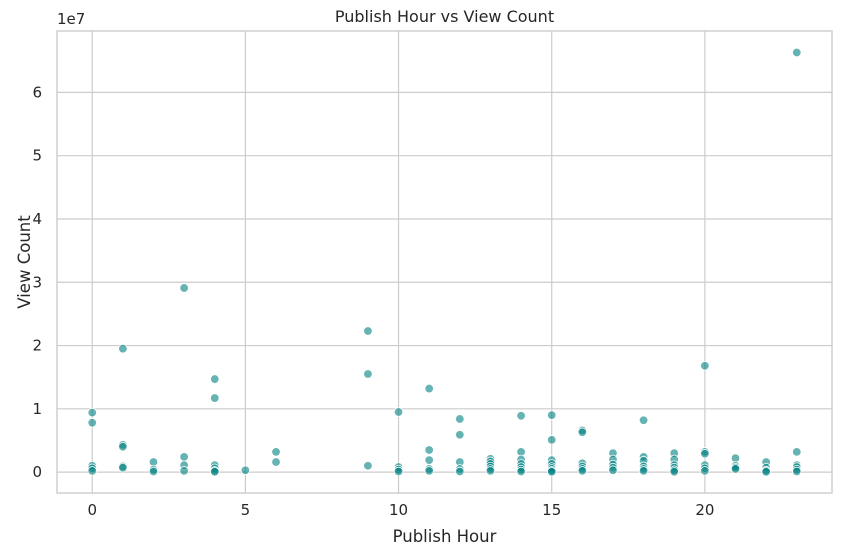 The image size is (841, 556). I want to click on x-tick-labels: 0 5 10 15 20, so click(400, 510).